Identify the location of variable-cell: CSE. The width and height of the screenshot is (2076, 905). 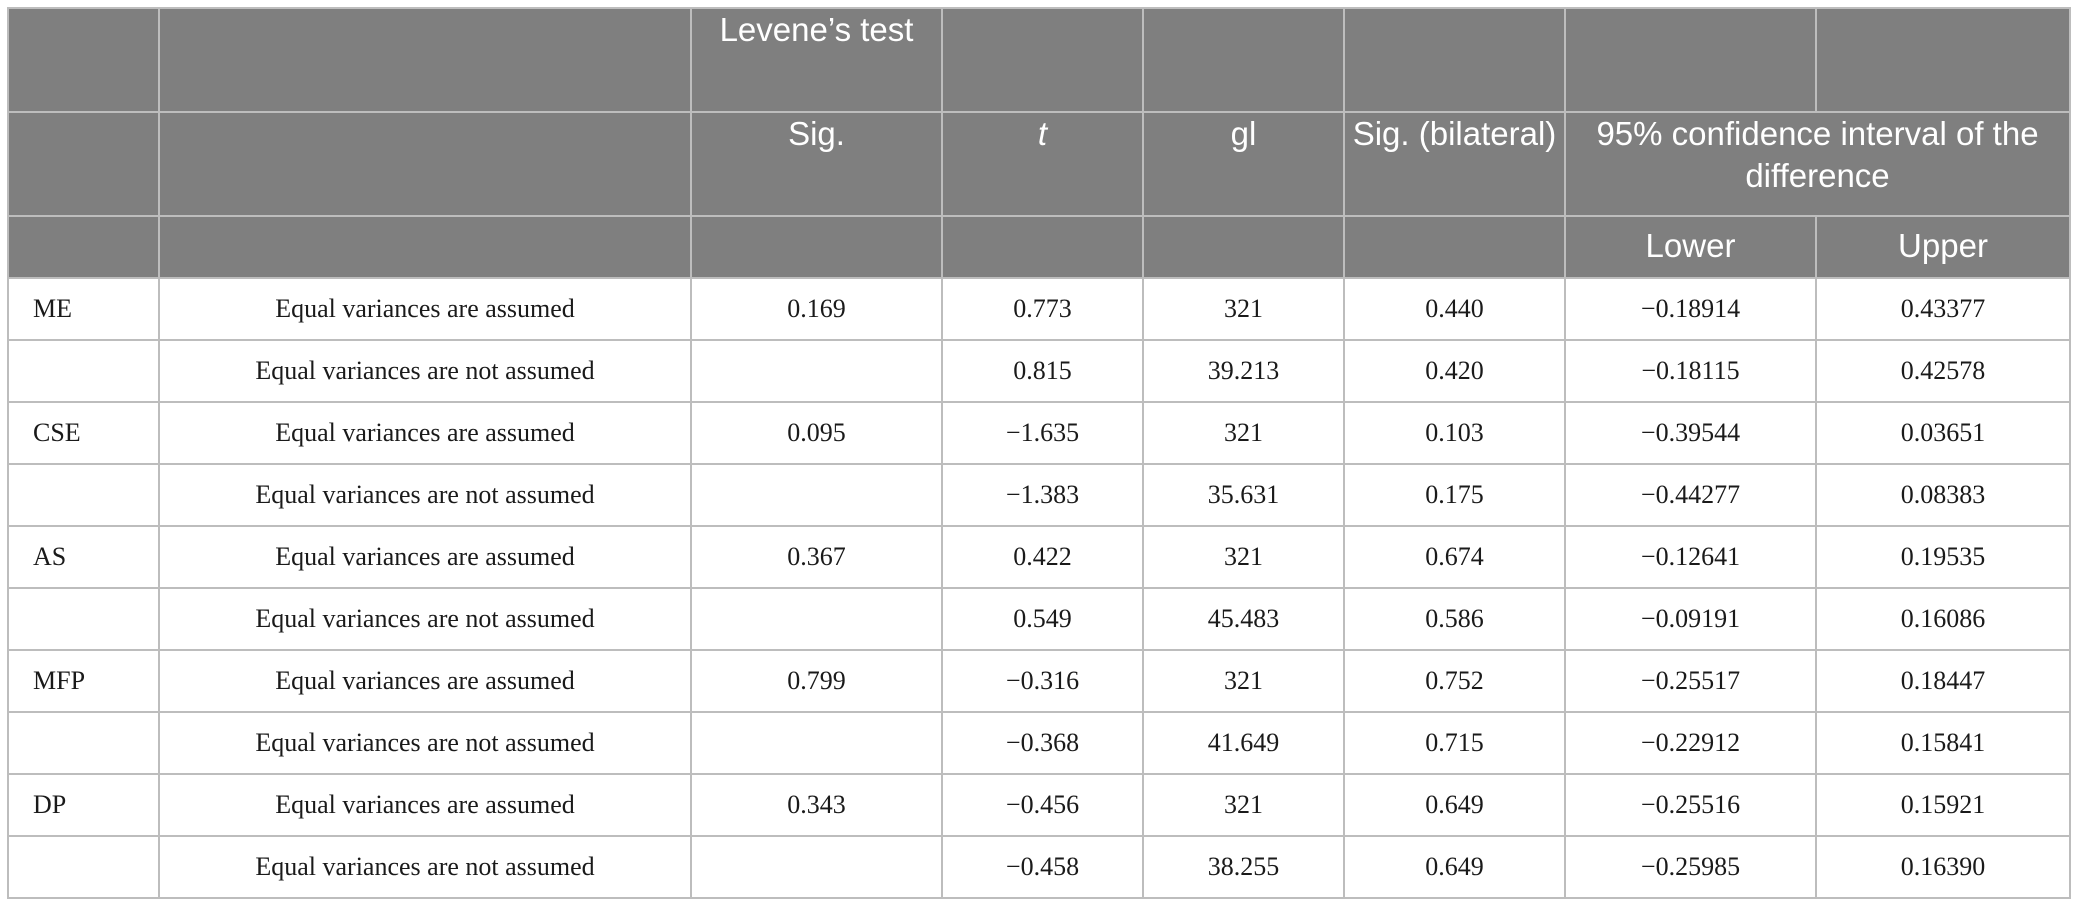
(83, 433).